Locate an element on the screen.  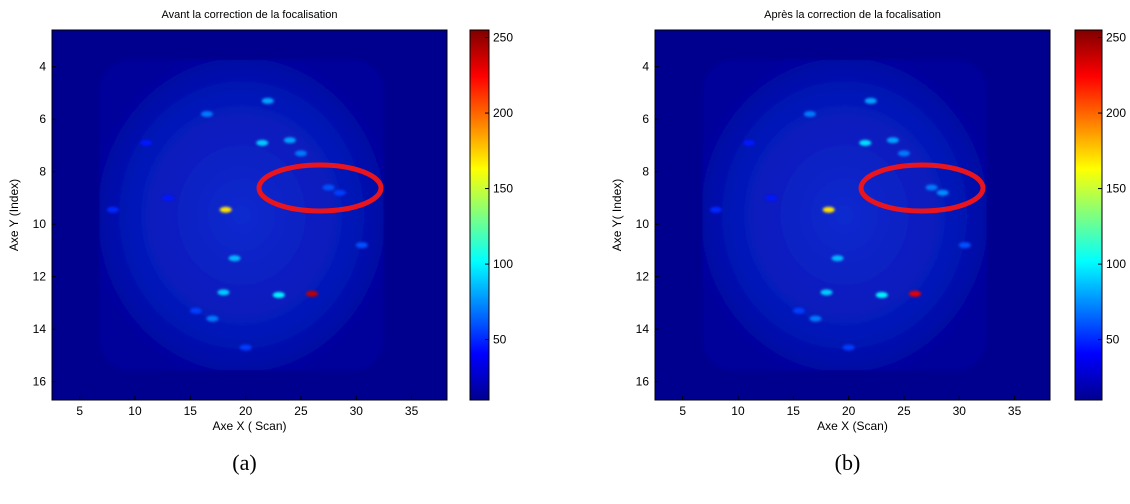
x-axis-label: Axe X ( Scan) is located at coordinates (249, 426).